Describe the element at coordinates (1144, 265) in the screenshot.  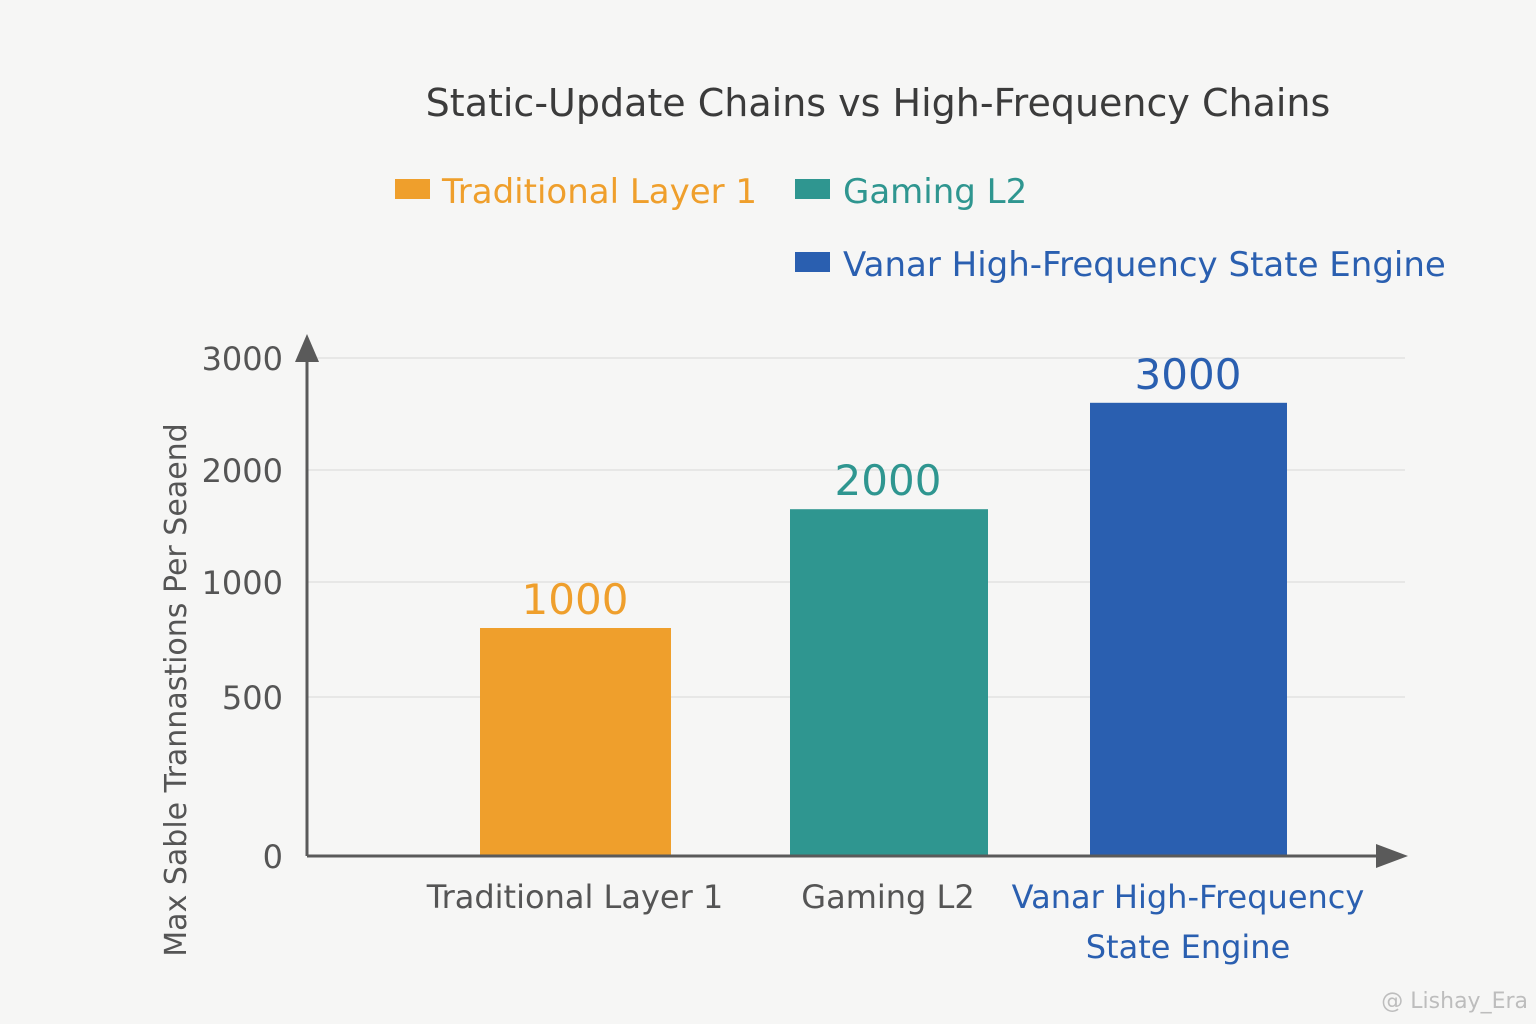
I see `legend-label: Vanar High-Frequency State Engine` at that location.